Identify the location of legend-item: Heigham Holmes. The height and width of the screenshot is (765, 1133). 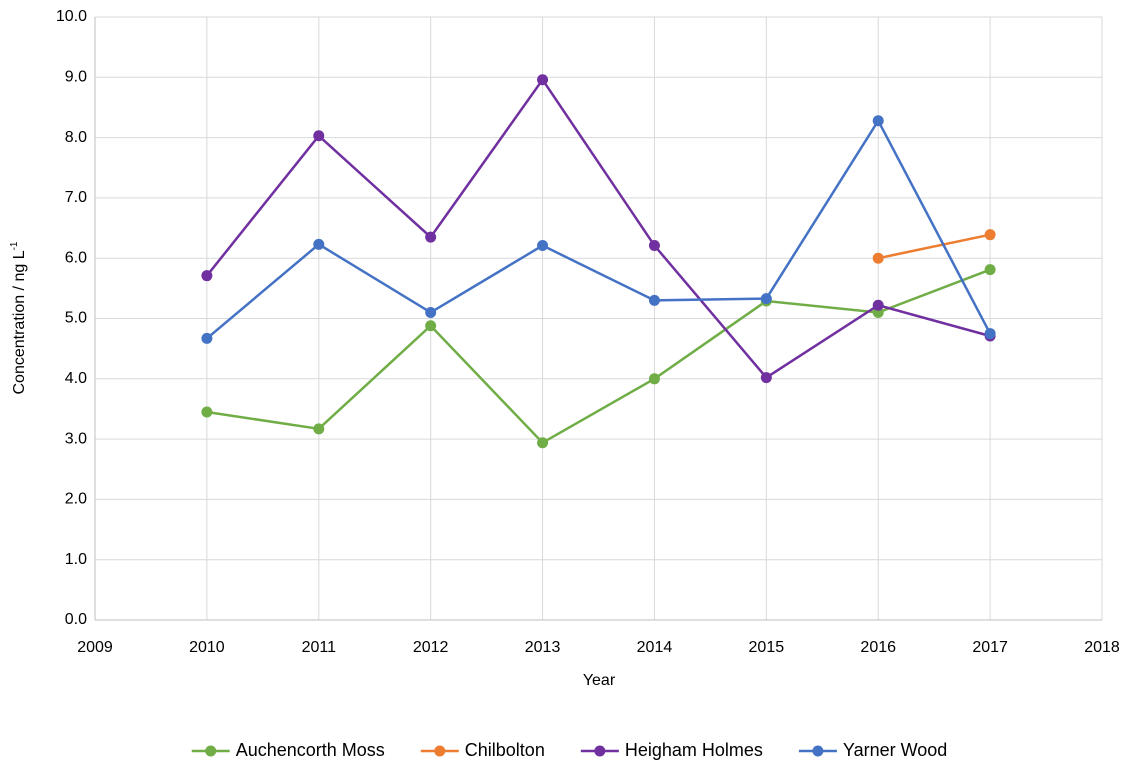
(671, 750).